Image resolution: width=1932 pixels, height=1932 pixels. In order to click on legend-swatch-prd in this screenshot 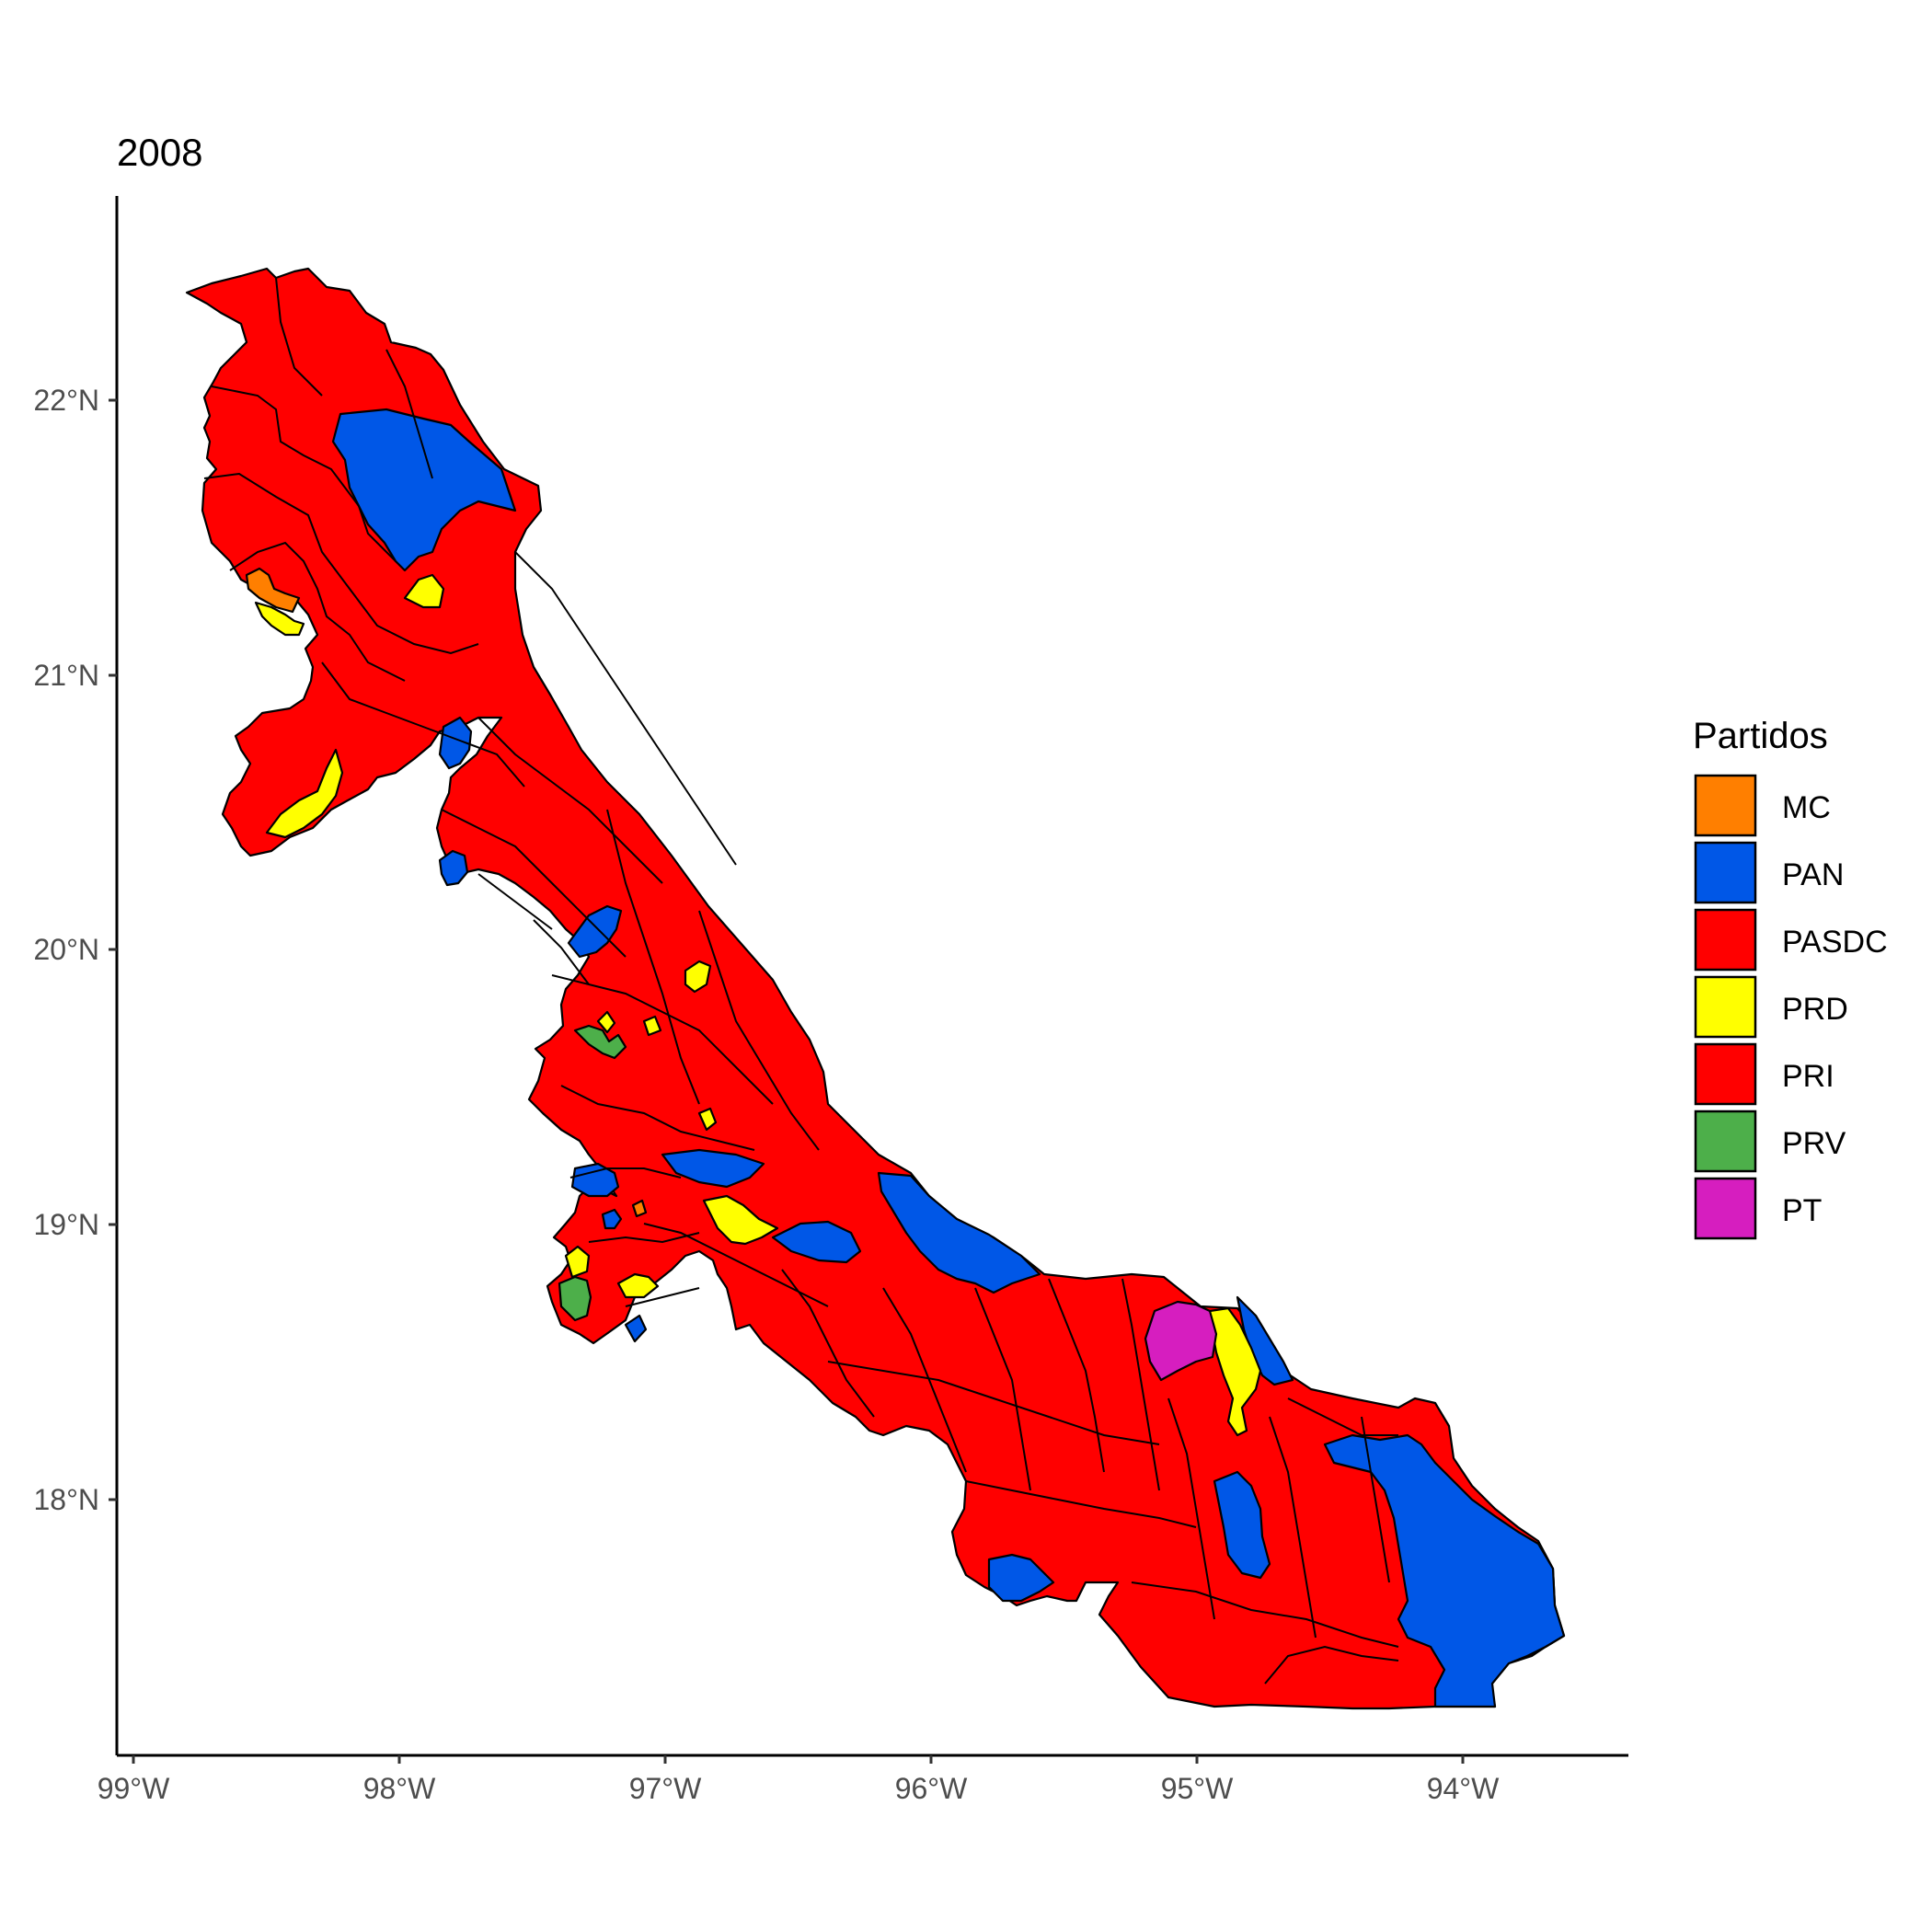, I will do `click(1725, 1007)`.